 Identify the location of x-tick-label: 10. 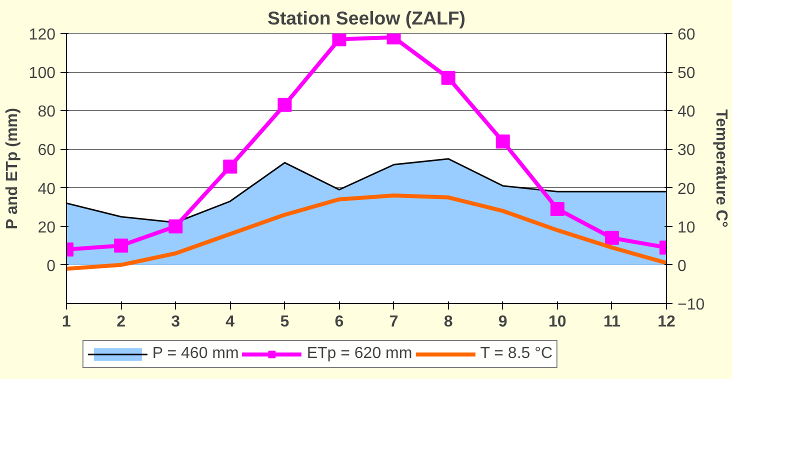
(557, 322).